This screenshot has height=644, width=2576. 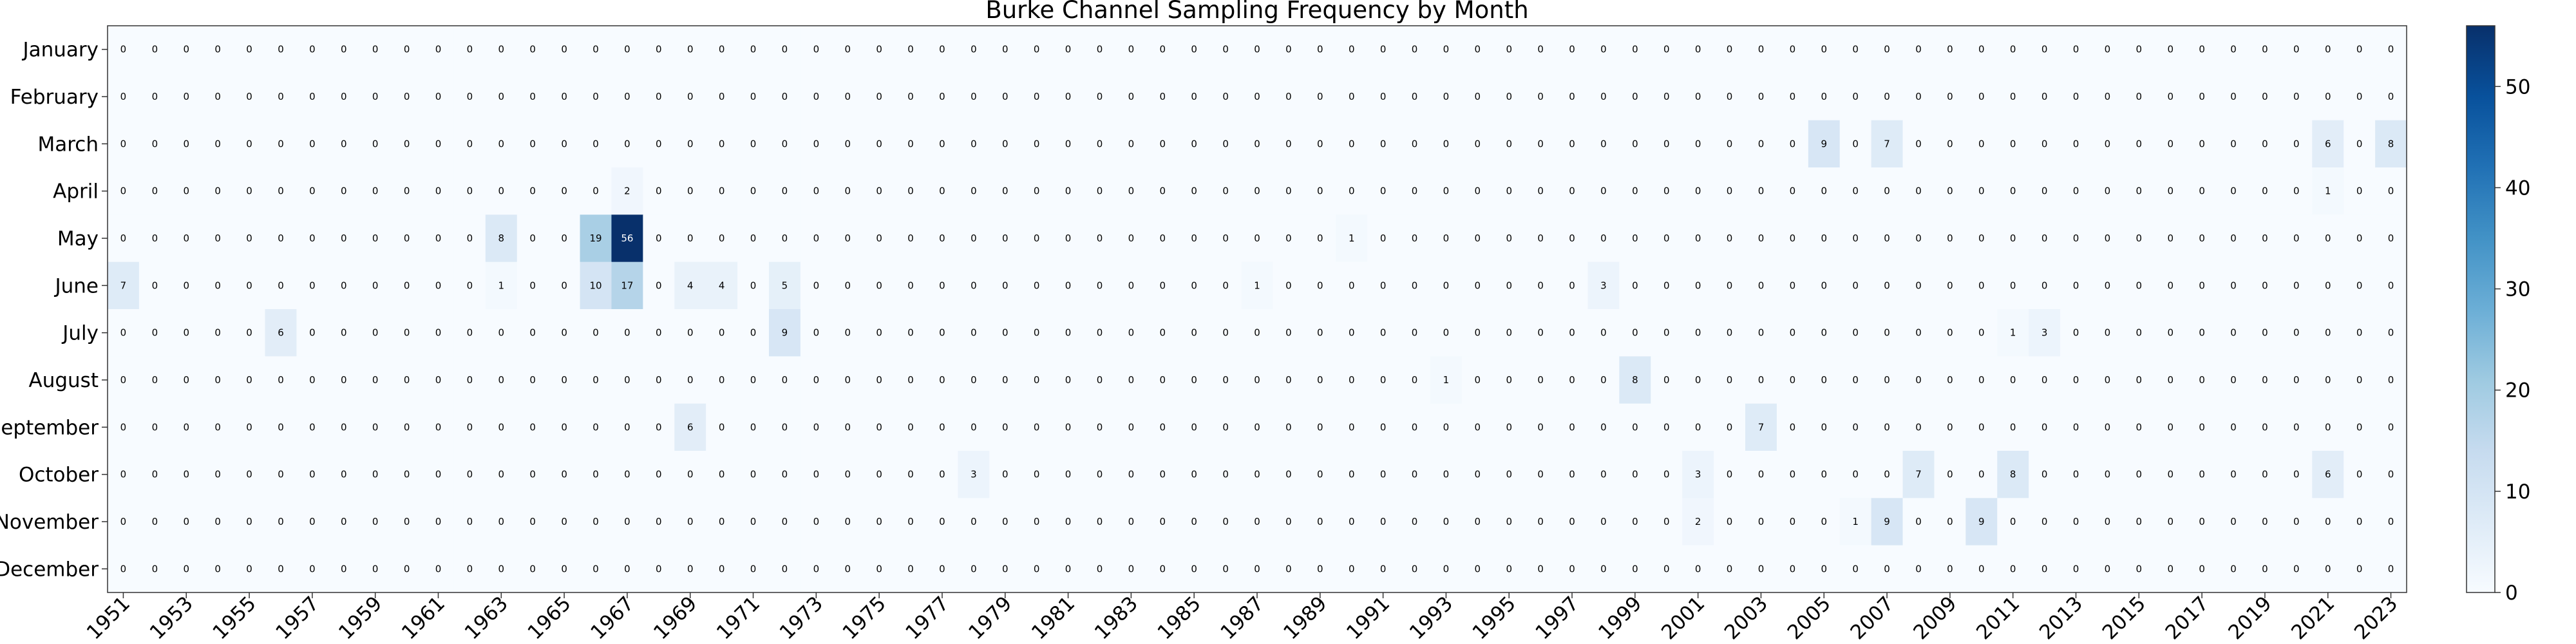 I want to click on heatmap-cell-value: 7, so click(x=1762, y=427).